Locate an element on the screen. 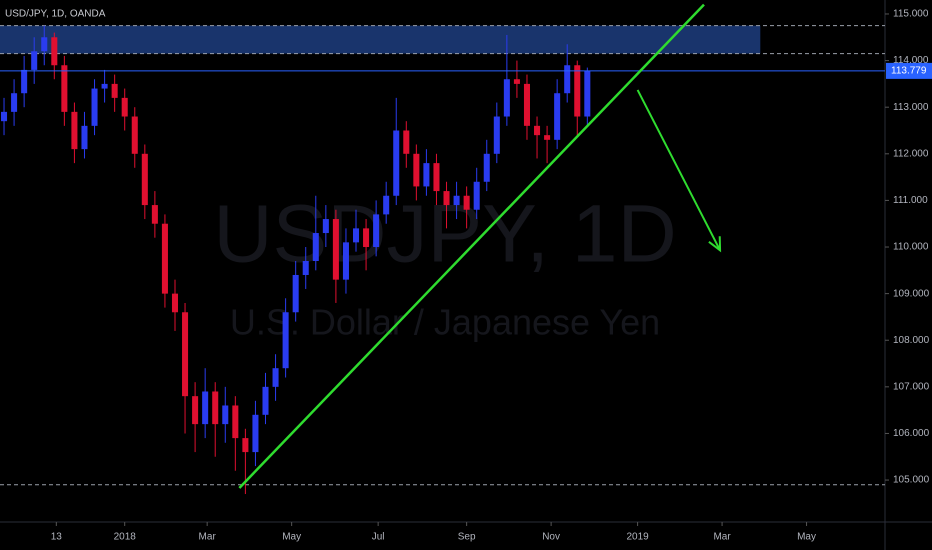 Image resolution: width=932 pixels, height=550 pixels. y-tick-label: 106.000 is located at coordinates (911, 433).